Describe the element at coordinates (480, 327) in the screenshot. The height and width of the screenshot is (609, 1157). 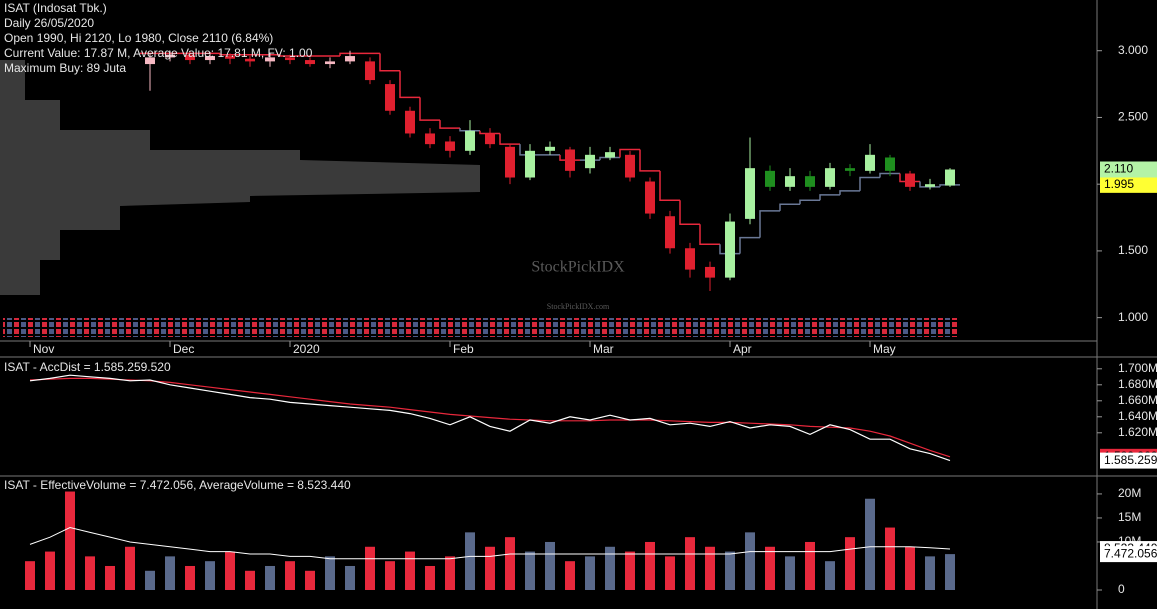
I see `signal-grid` at that location.